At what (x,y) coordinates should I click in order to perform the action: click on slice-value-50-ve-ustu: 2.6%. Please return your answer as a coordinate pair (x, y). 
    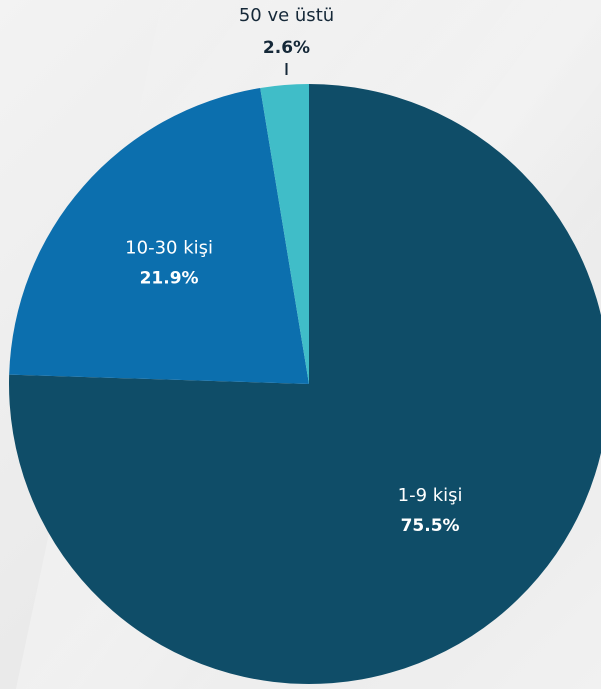
    Looking at the image, I should click on (286, 48).